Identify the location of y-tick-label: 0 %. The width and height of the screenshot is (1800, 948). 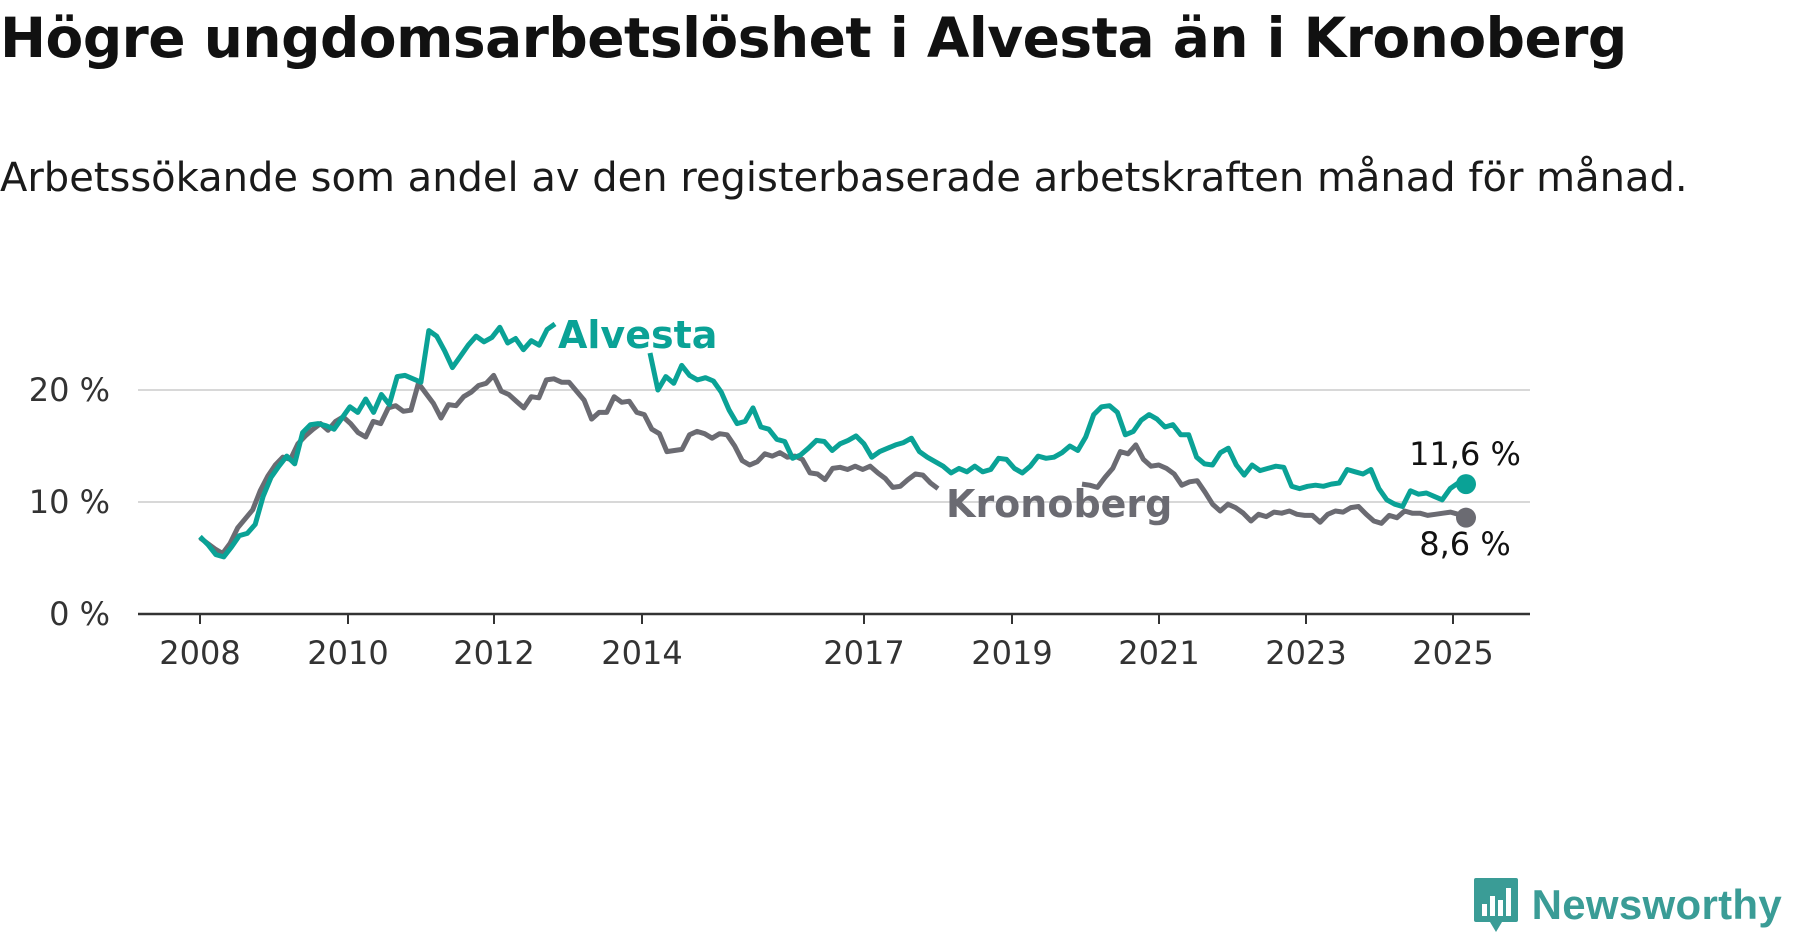
(79, 614).